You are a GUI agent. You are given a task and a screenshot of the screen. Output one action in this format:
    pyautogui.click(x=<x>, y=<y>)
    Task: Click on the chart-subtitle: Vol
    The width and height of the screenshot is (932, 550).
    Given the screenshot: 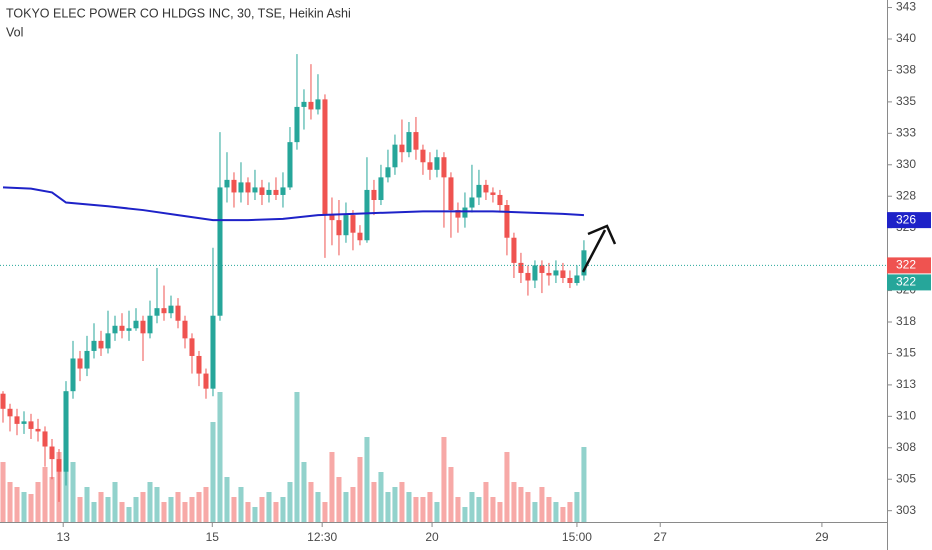 What is the action you would take?
    pyautogui.click(x=14, y=32)
    